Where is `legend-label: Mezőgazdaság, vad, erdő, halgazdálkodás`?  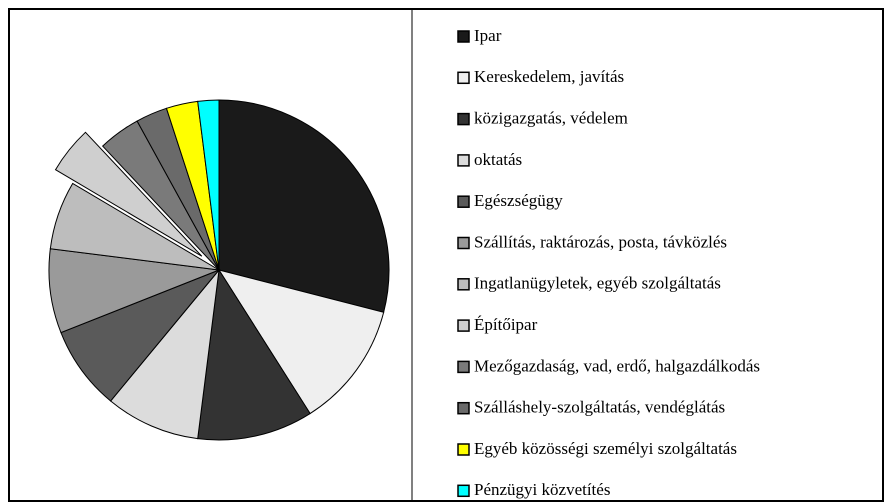 legend-label: Mezőgazdaság, vad, erdő, halgazdálkodás is located at coordinates (617, 365).